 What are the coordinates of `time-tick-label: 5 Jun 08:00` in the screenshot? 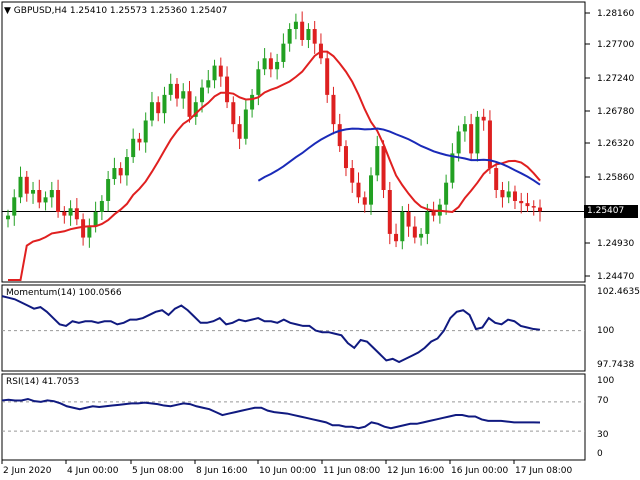 It's located at (158, 471).